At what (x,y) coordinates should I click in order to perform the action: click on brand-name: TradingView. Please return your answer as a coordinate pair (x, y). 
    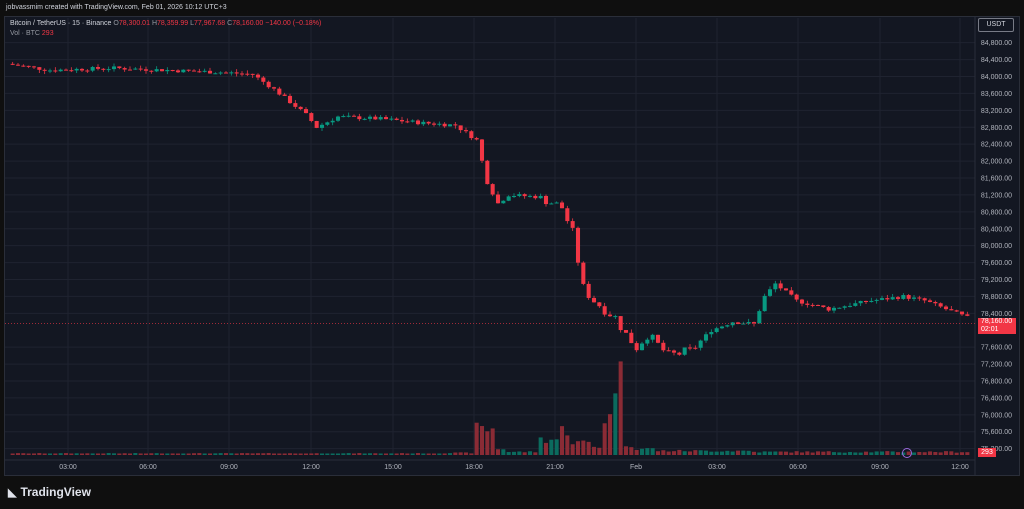
    Looking at the image, I should click on (55, 492).